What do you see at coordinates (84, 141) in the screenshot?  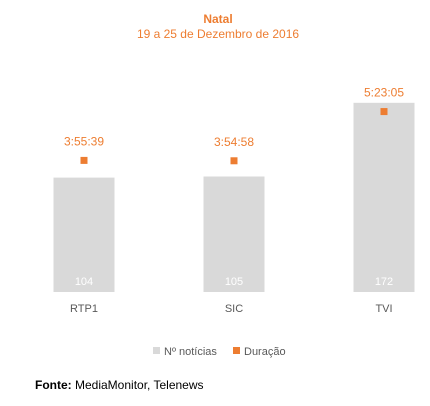 I see `duration-label: 3:55:39` at bounding box center [84, 141].